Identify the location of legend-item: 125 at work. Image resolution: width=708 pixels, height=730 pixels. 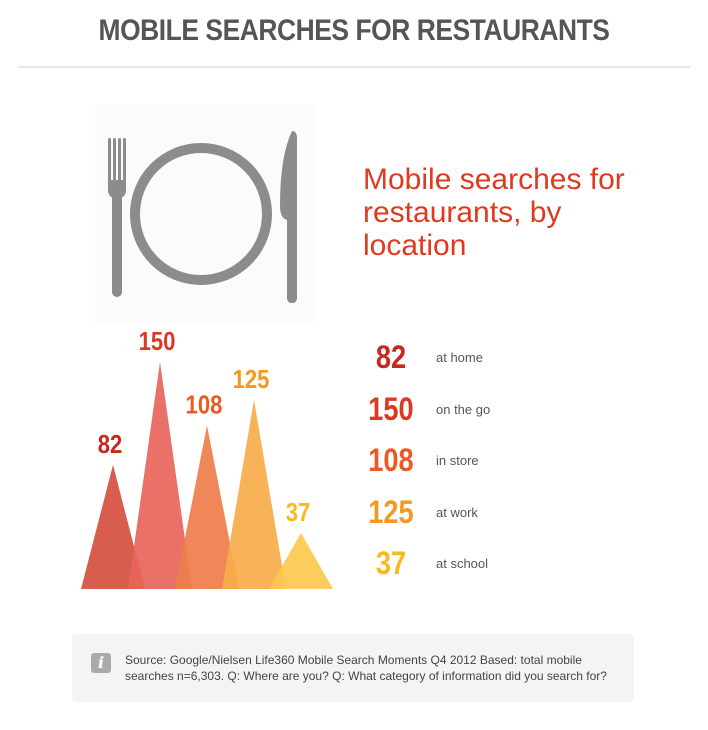
(425, 513).